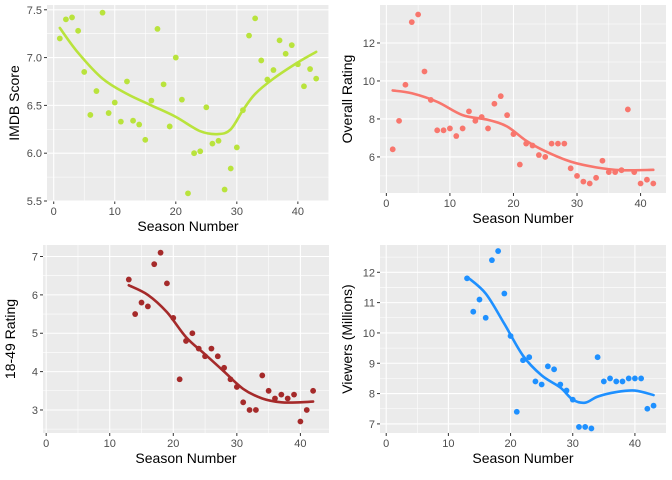 The height and width of the screenshot is (480, 672). Describe the element at coordinates (523, 130) in the screenshot. I see `overall-trend-line` at that location.